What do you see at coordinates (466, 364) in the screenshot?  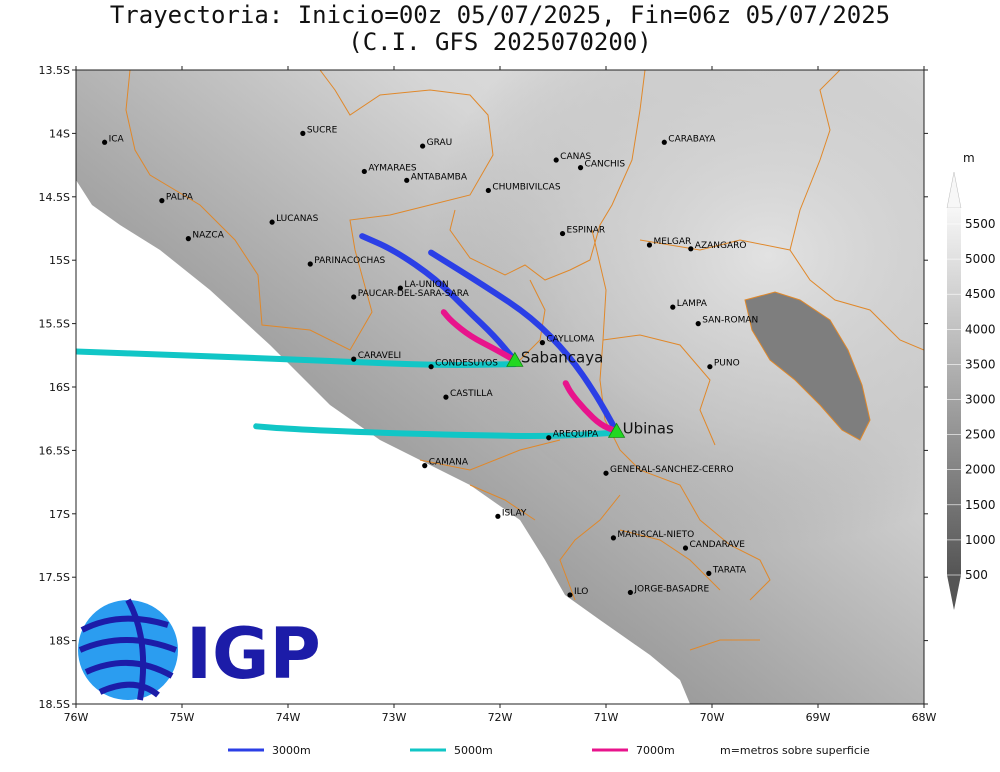 I see `place-label: CONDESUYOS` at bounding box center [466, 364].